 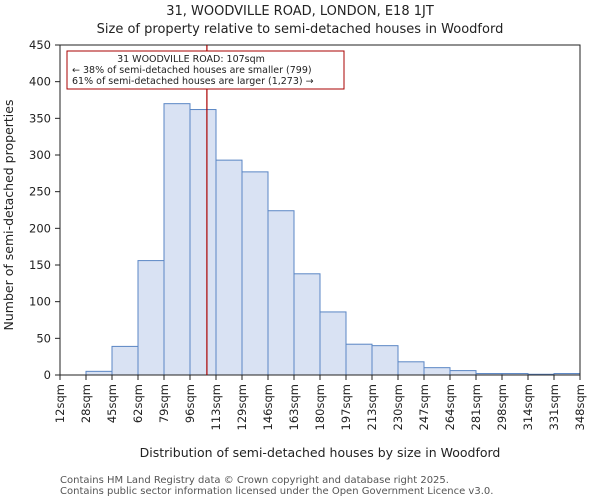 I want to click on y-tick-label: 300, so click(x=40, y=155).